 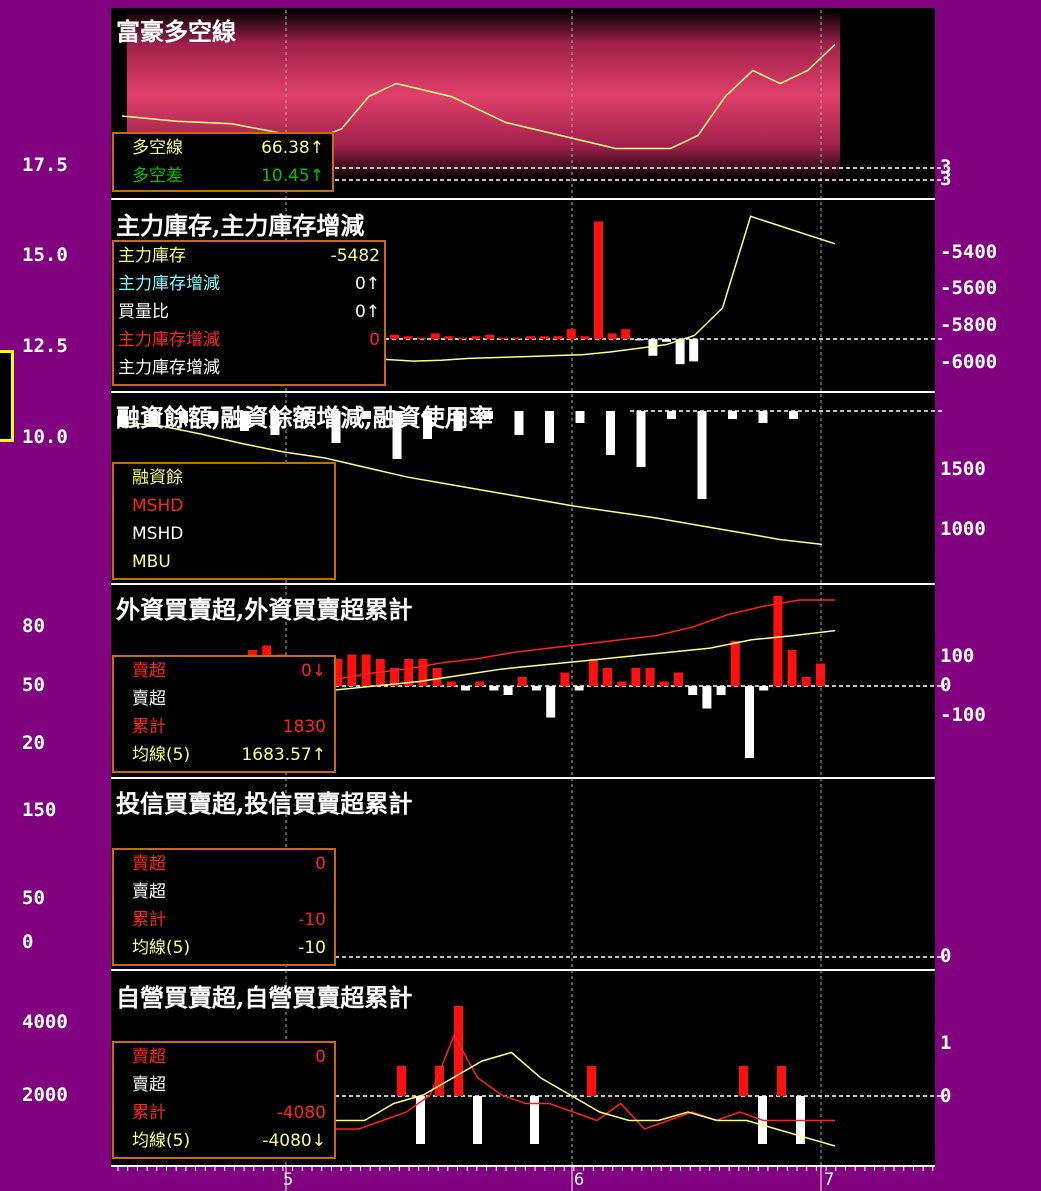 I want to click on legend-value: -10, so click(x=312, y=948).